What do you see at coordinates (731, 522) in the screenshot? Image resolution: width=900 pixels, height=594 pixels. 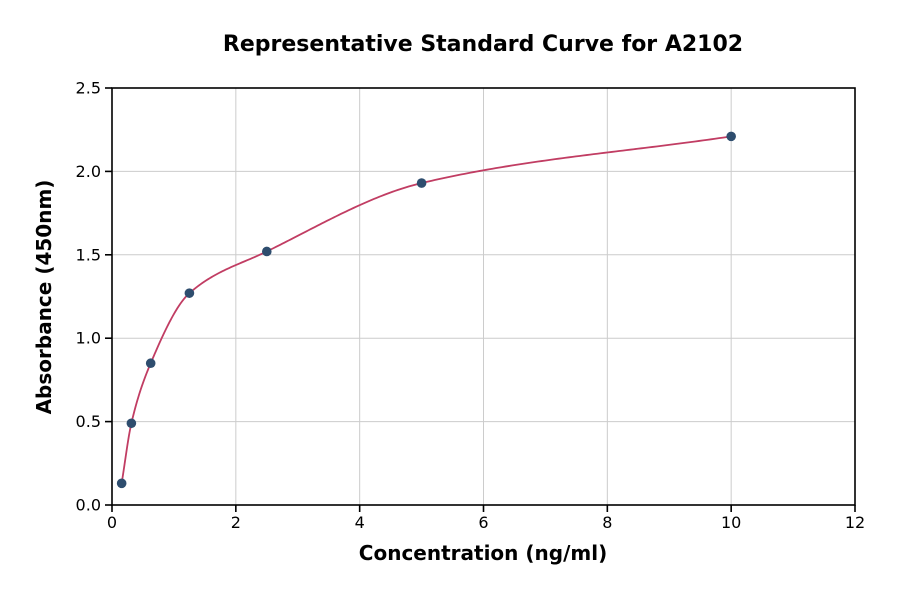 I see `x-tick-label: 10` at bounding box center [731, 522].